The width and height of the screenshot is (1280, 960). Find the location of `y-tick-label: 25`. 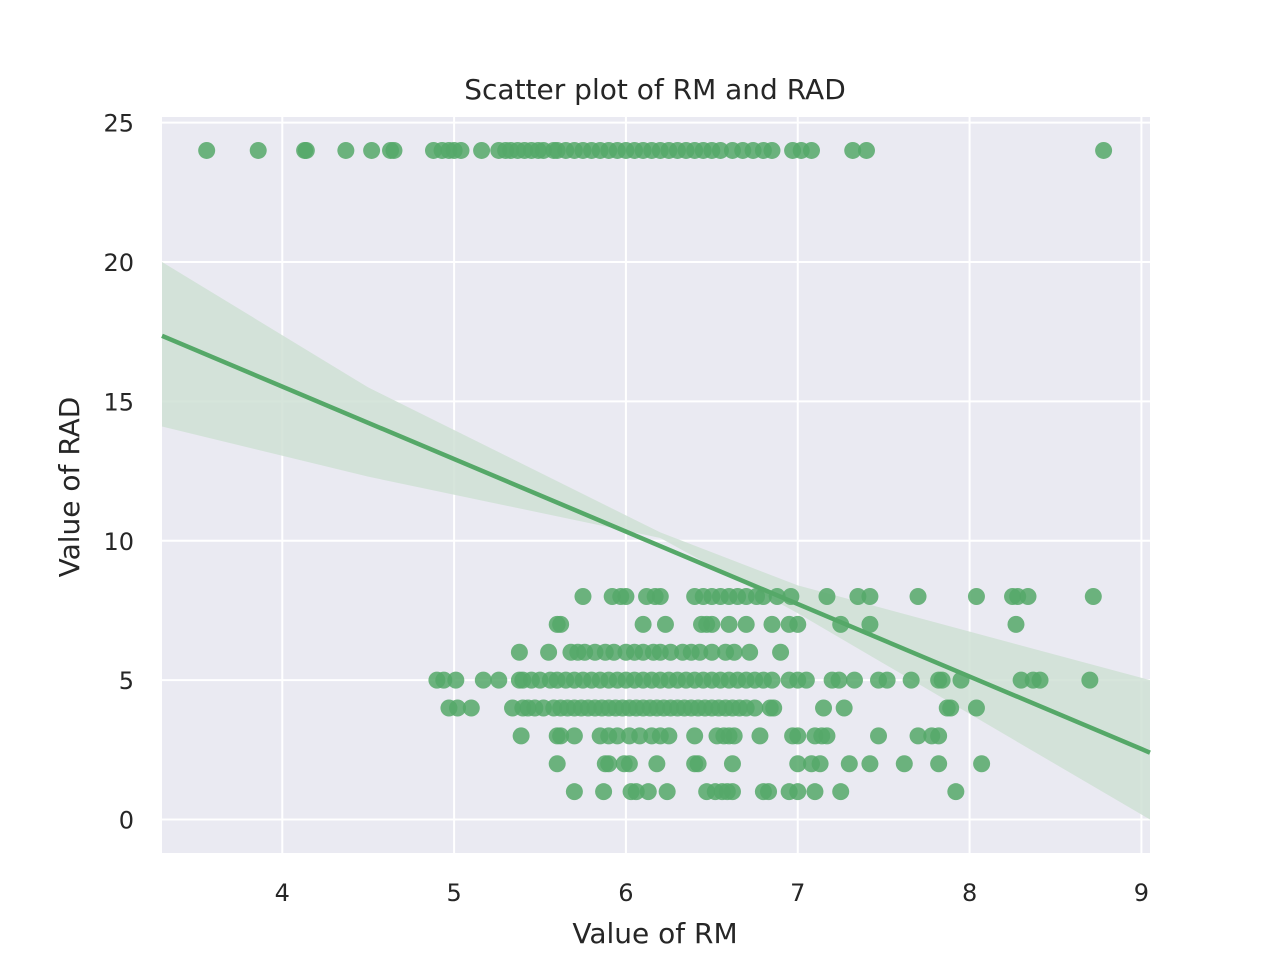

y-tick-label: 25 is located at coordinates (118, 124).